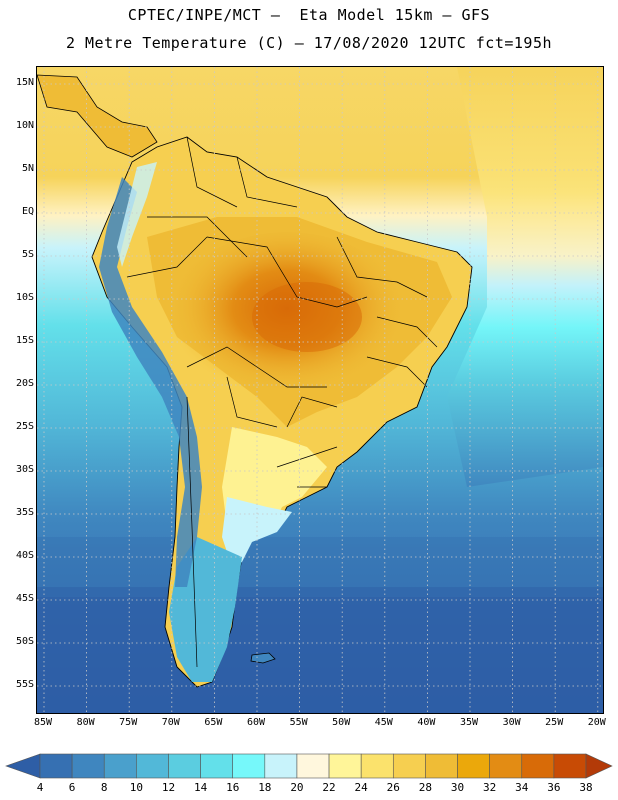 Image resolution: width=618 pixels, height=800 pixels. What do you see at coordinates (426, 722) in the screenshot?
I see `longitude-label: 40W` at bounding box center [426, 722].